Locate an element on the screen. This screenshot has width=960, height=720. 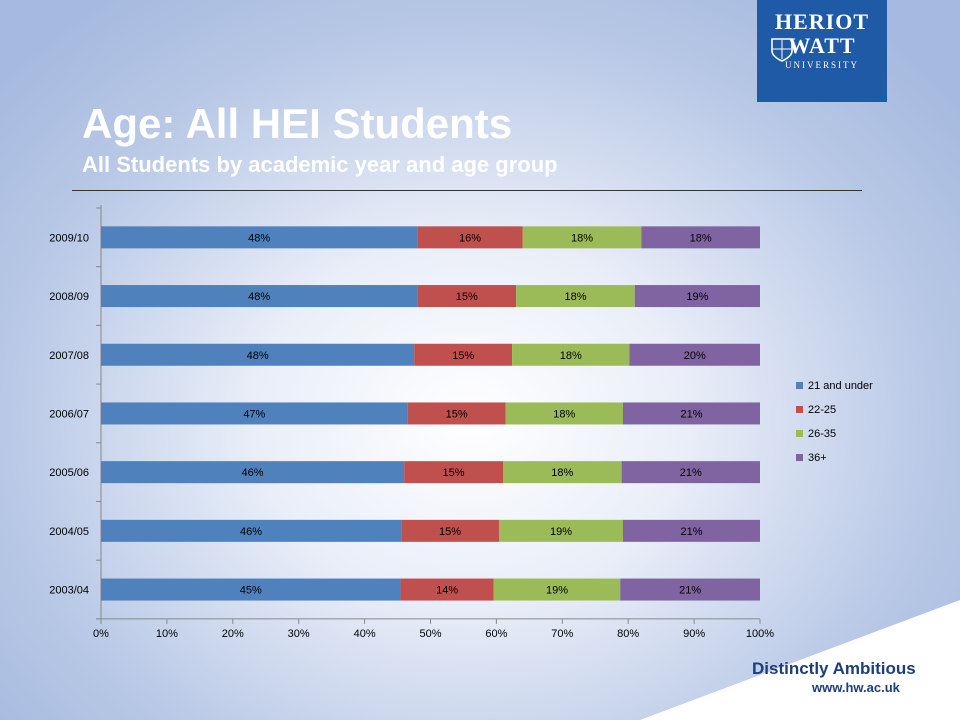
logo-line-1: HERIOT is located at coordinates (822, 21).